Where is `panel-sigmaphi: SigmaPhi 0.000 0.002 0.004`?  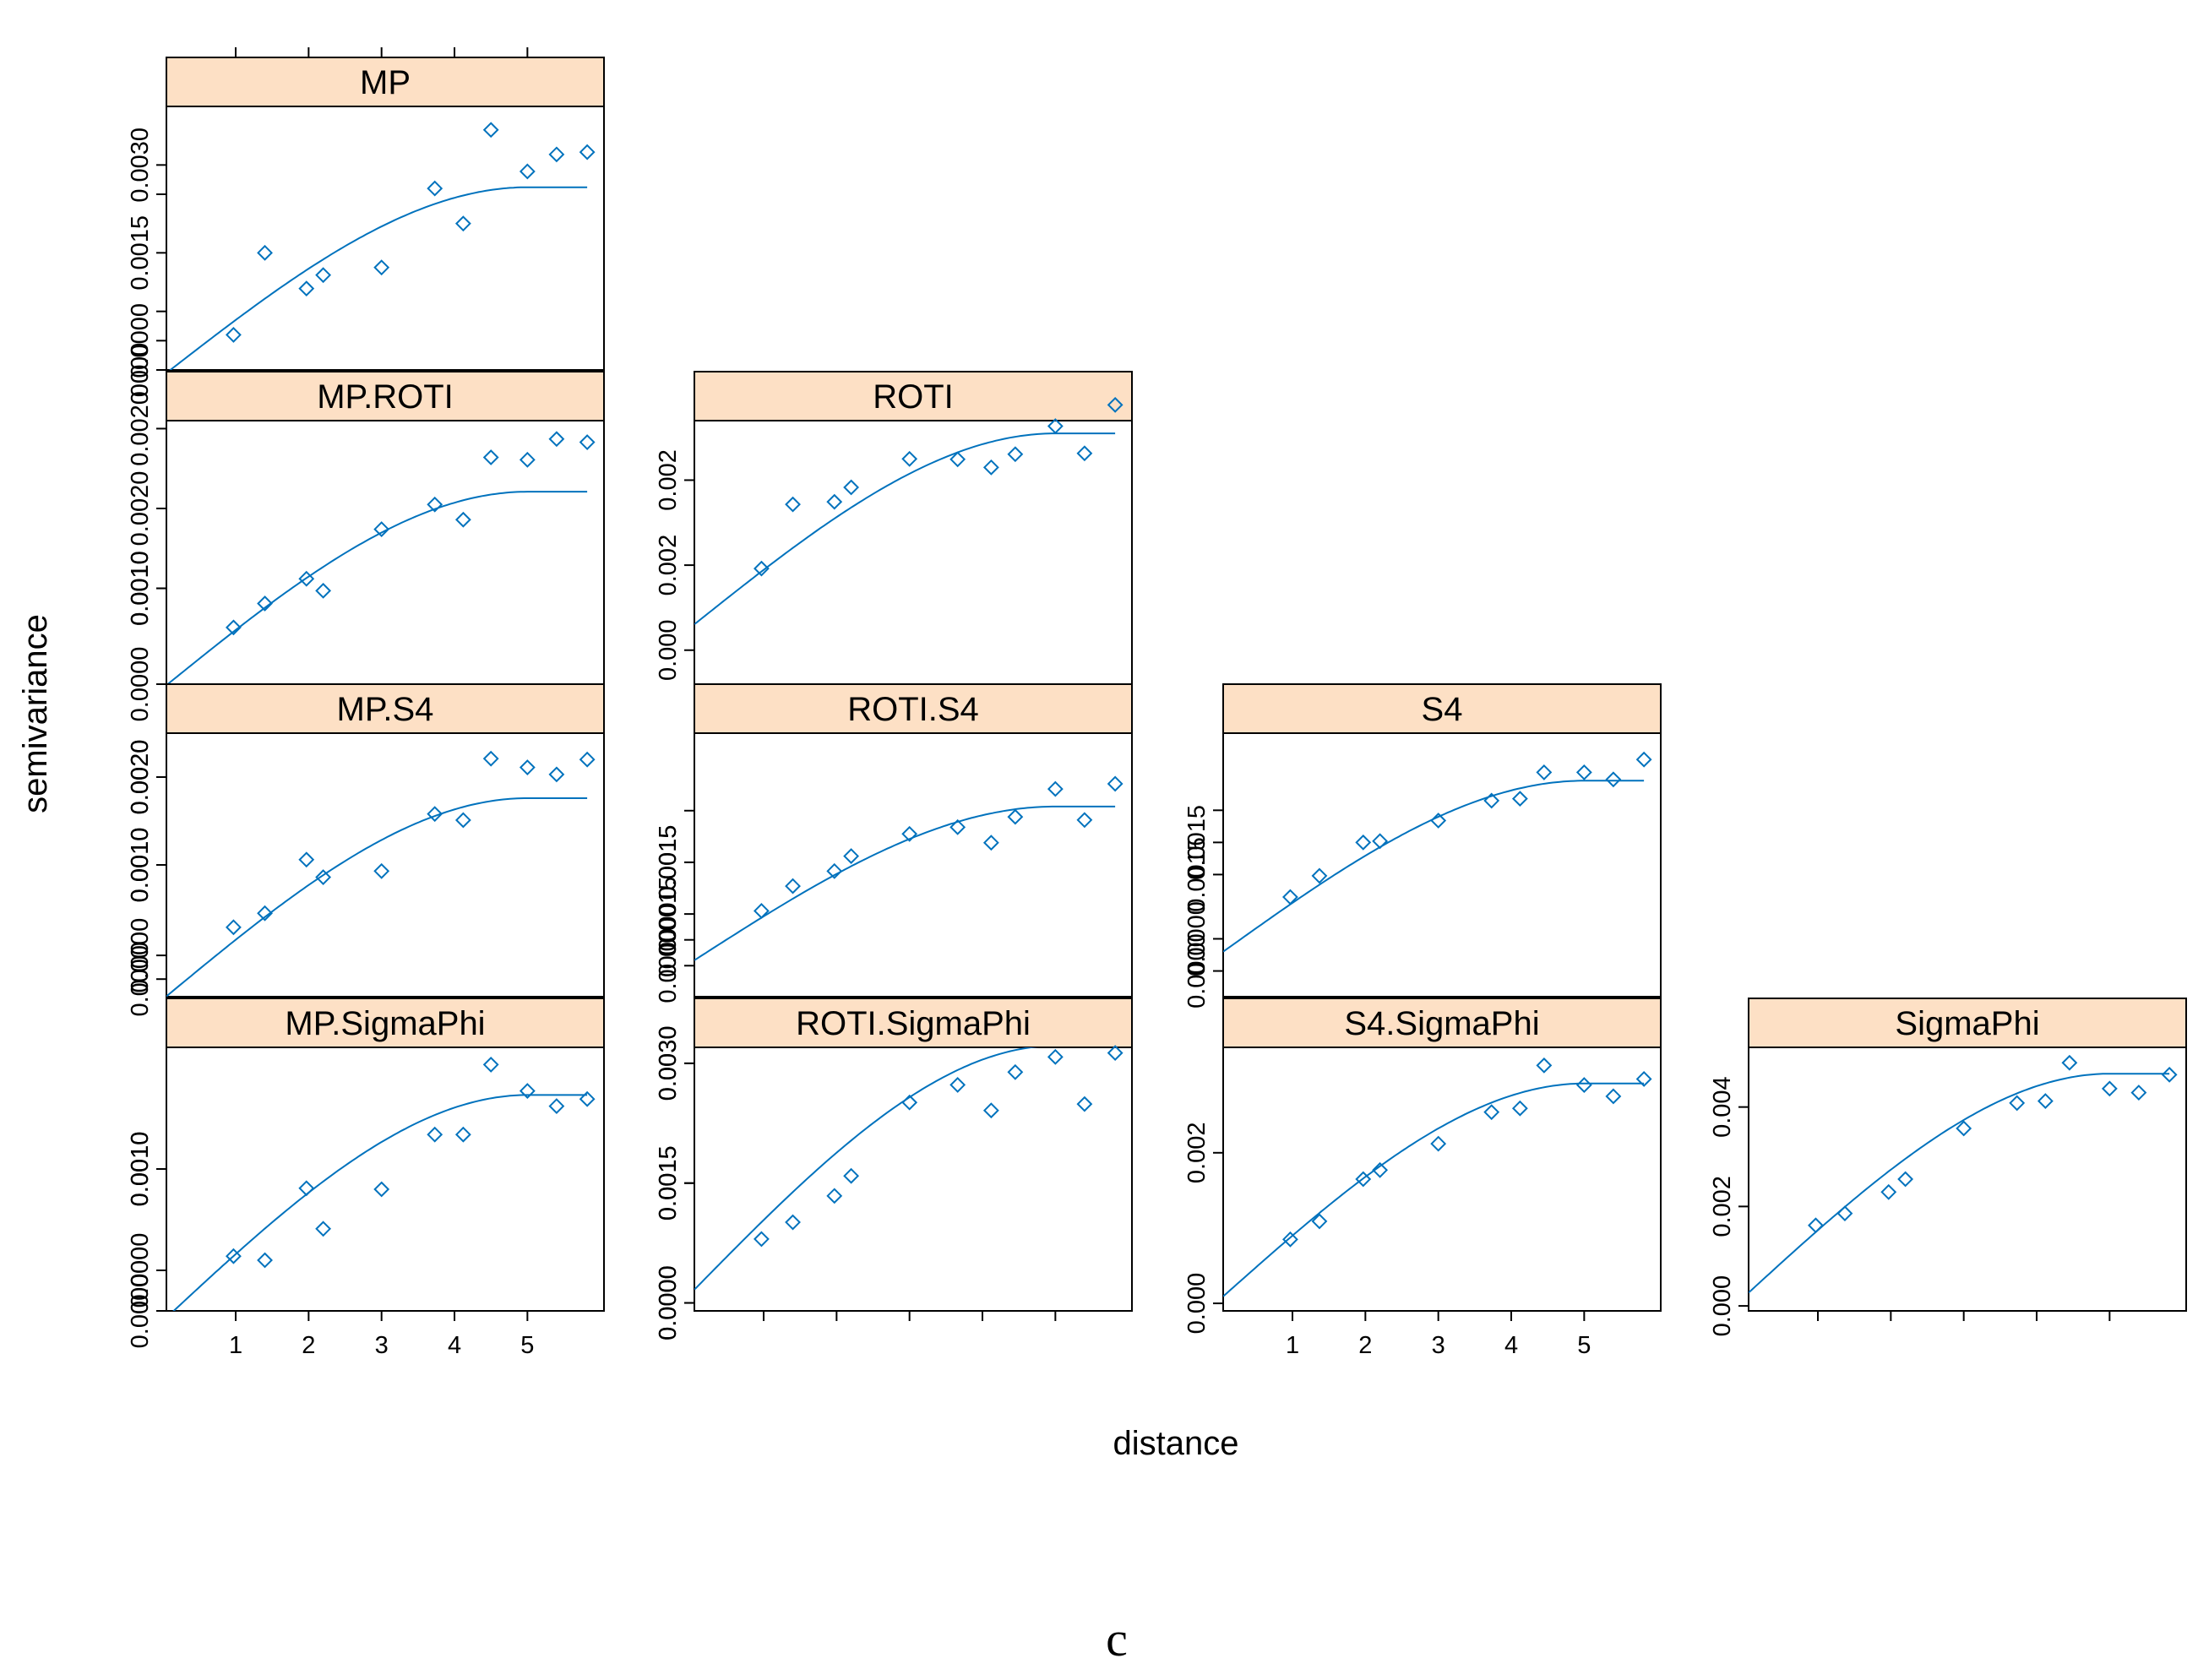 panel-sigmaphi: SigmaPhi 0.000 0.002 0.004 is located at coordinates (1948, 1167).